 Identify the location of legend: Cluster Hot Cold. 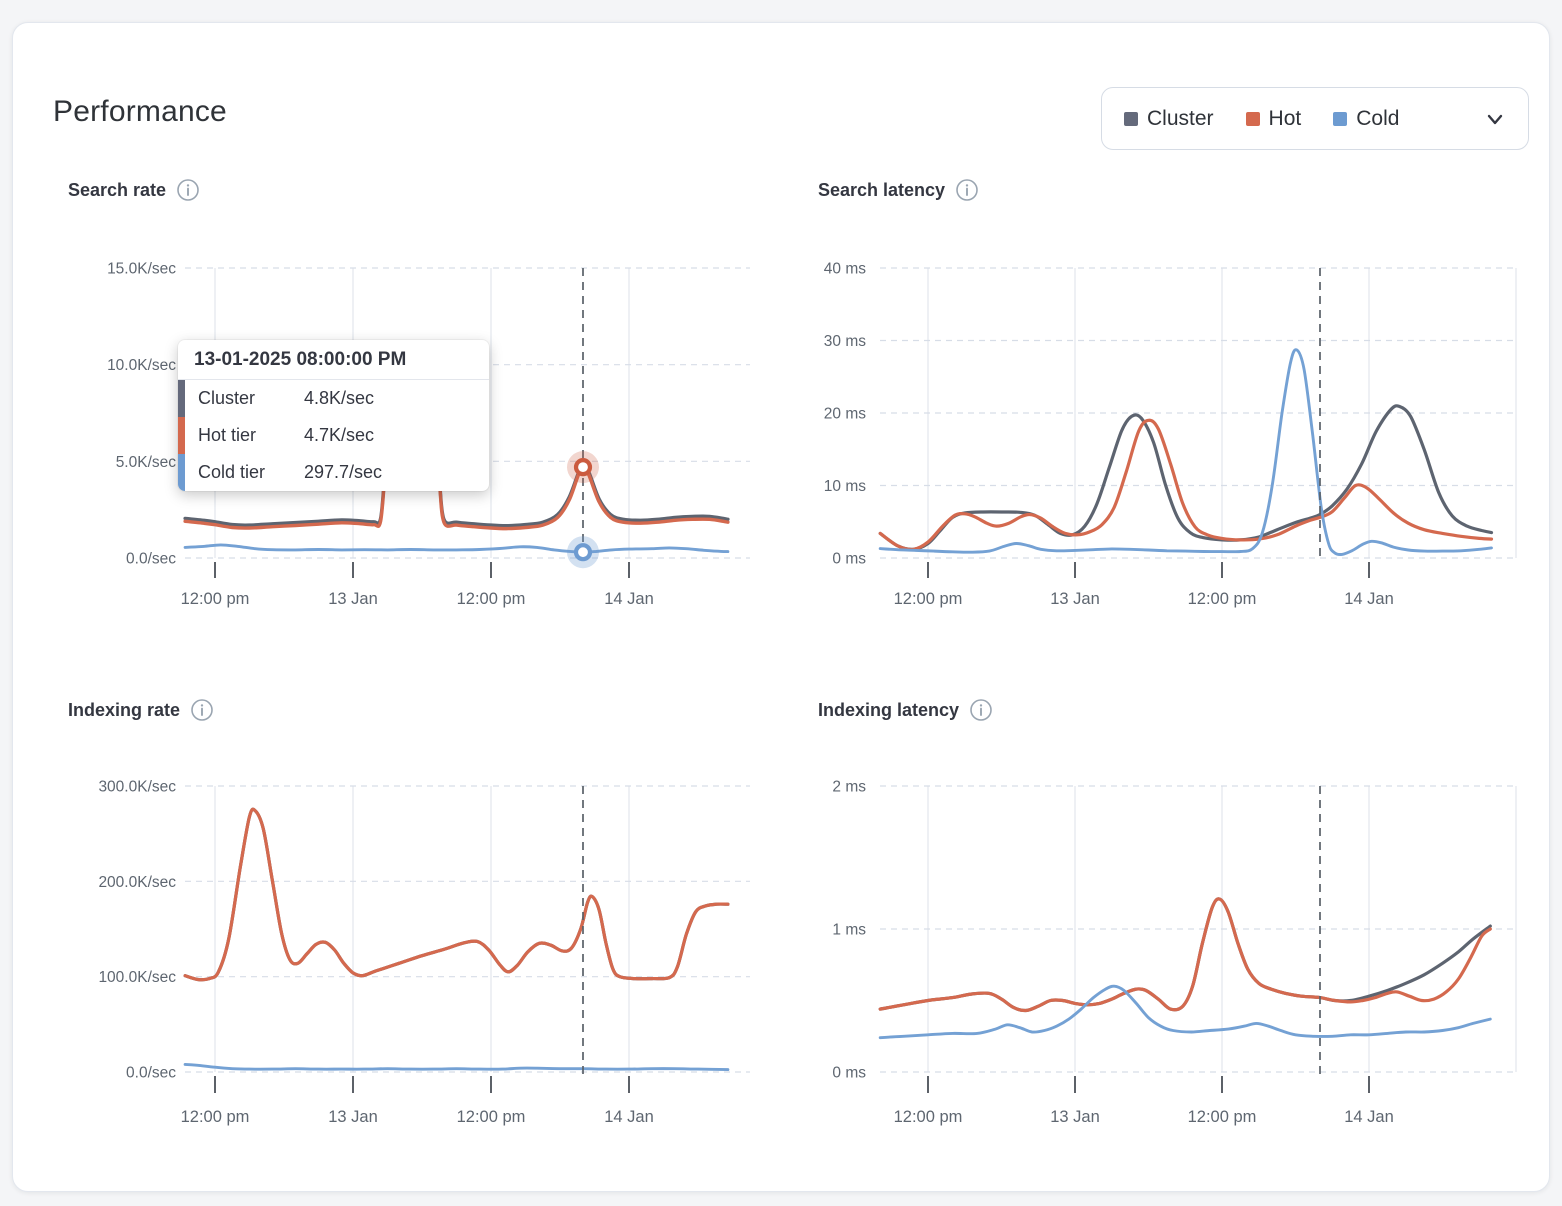
(1315, 118).